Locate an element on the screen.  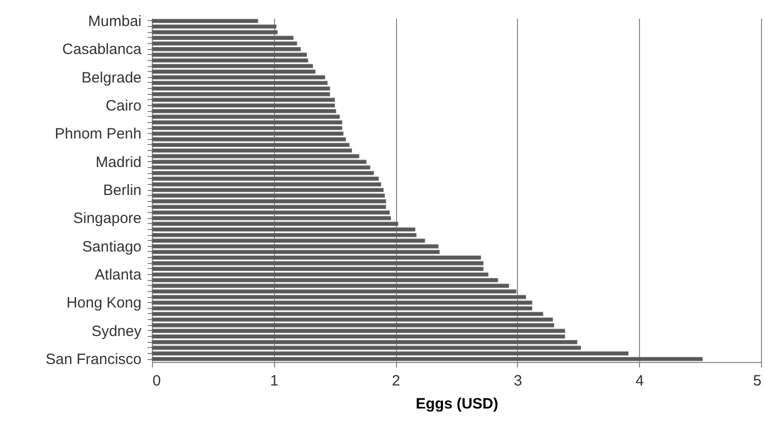
y-tick-label: Cairo is located at coordinates (124, 105).